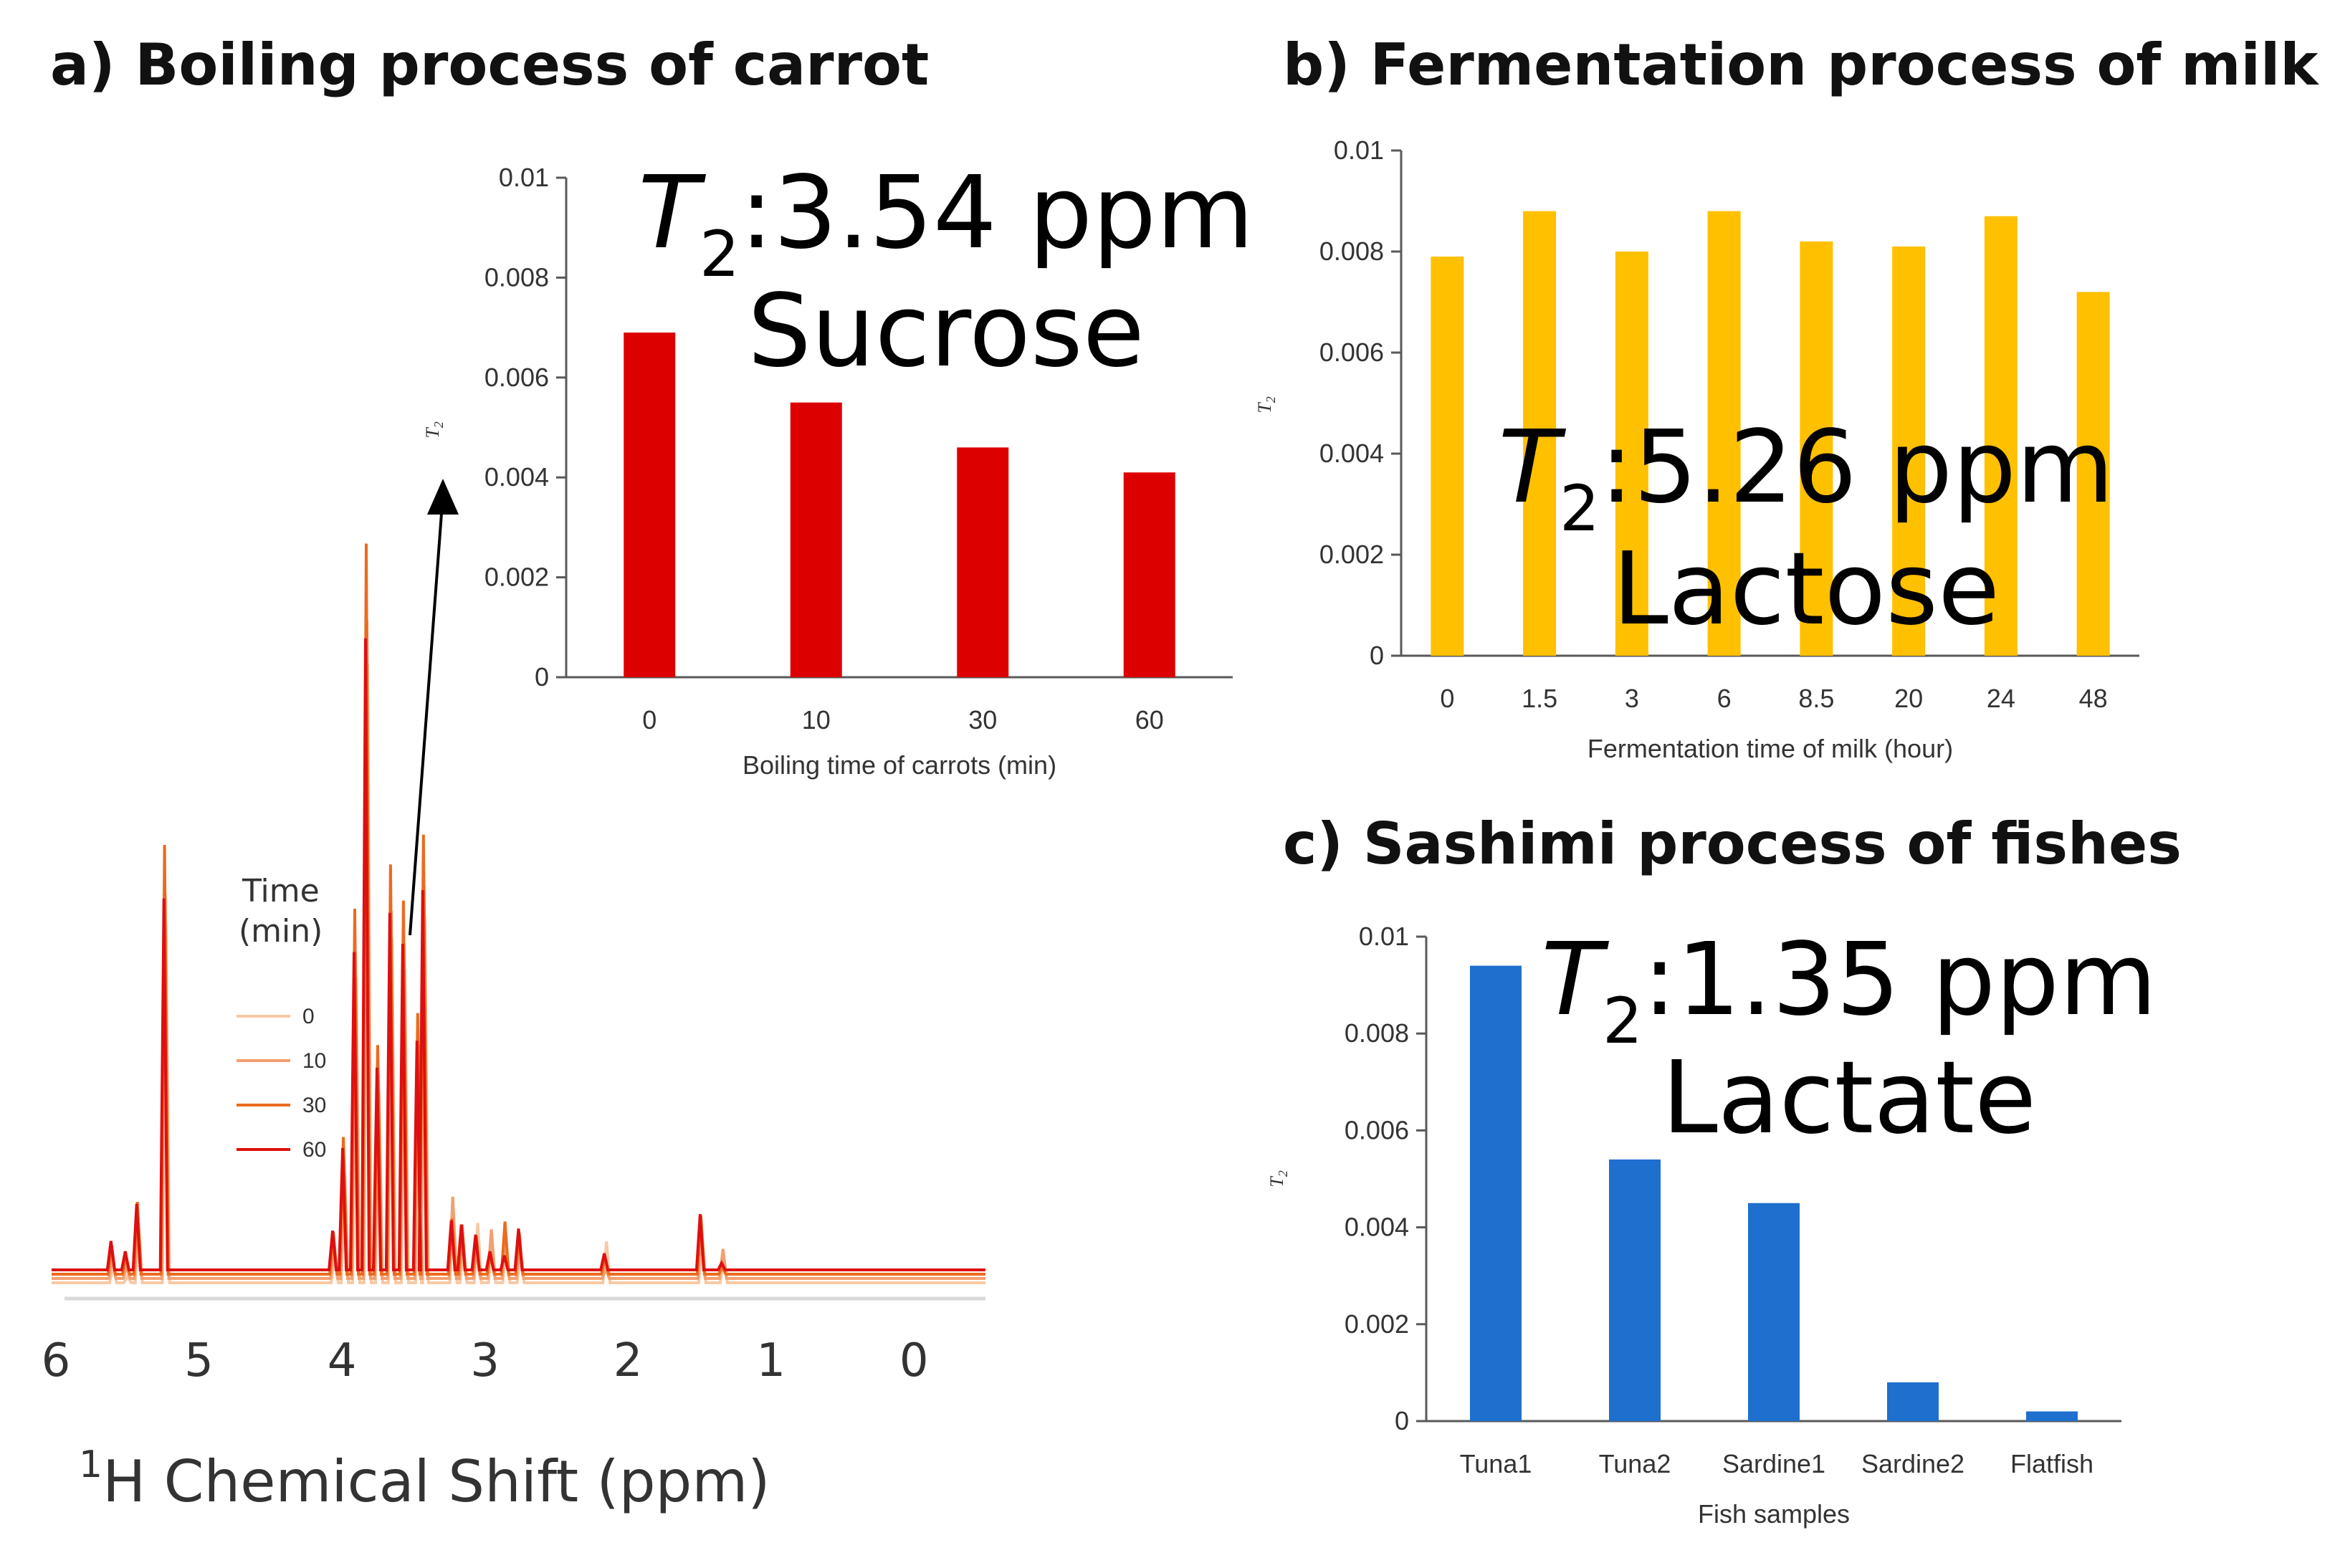 The width and height of the screenshot is (2330, 1568). I want to click on chart-c-y-tick-label: 0.008, so click(1377, 1033).